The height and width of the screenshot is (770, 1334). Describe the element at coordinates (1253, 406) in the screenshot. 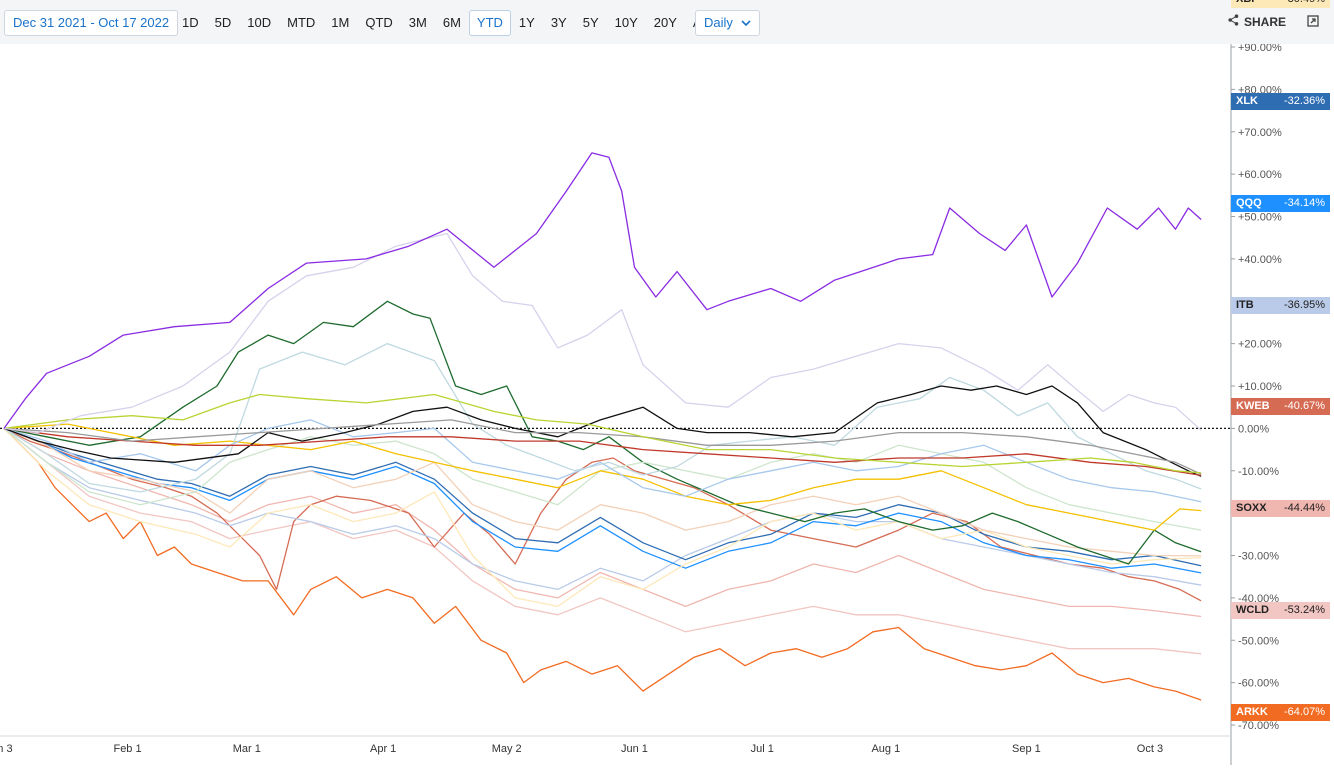

I see `legend-ticker: KWEB` at that location.